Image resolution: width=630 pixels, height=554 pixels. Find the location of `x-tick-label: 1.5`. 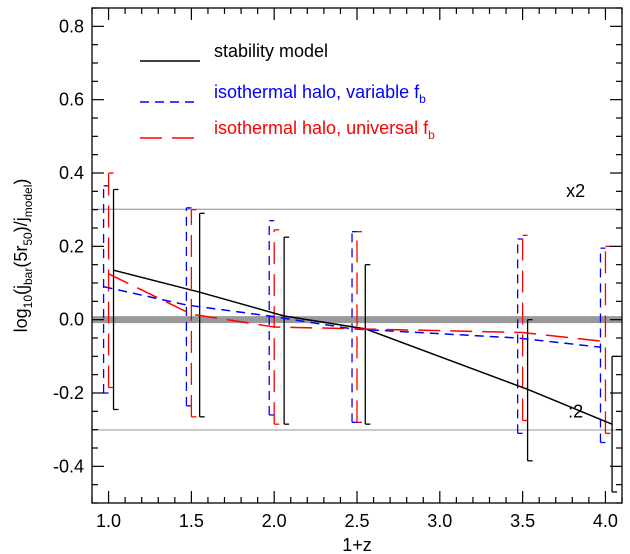

x-tick-label: 1.5 is located at coordinates (191, 521).